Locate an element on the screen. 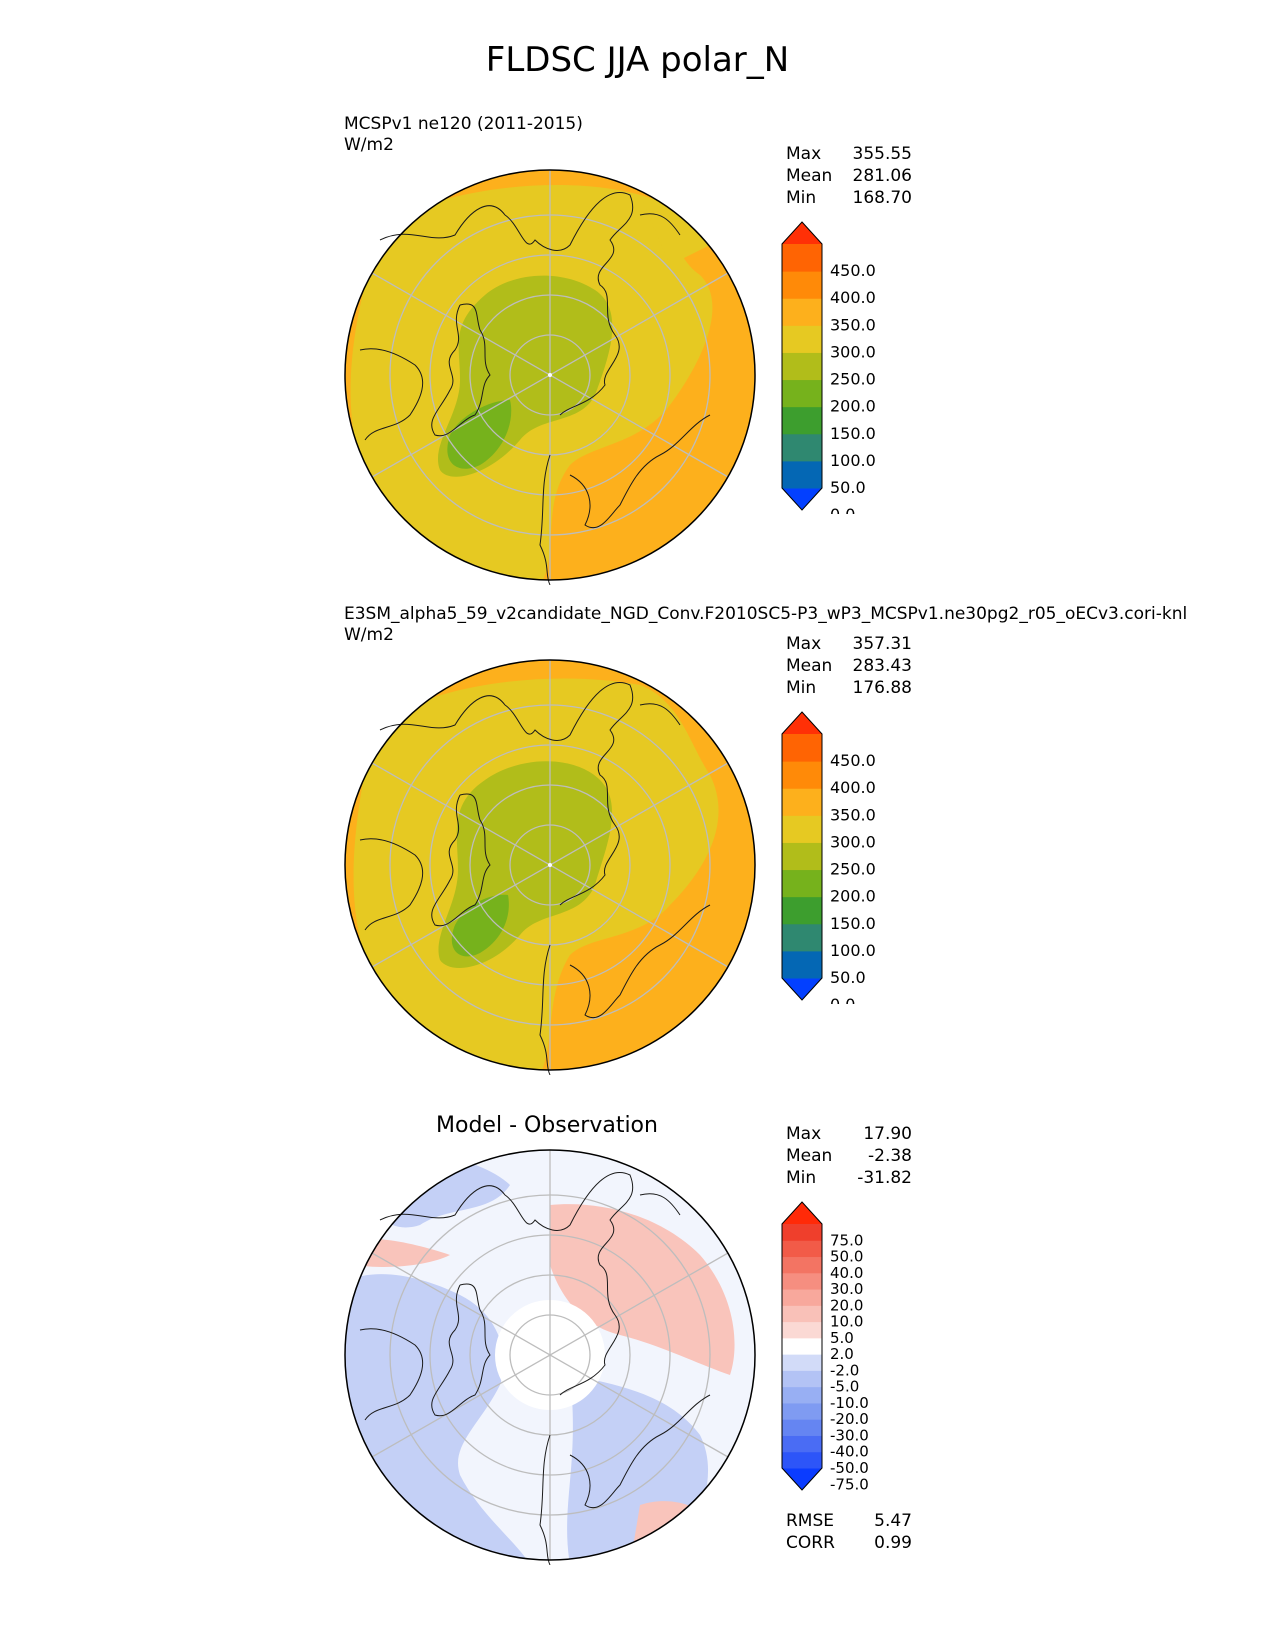  panel3-colorbar-tick-label-2: 40.0 is located at coordinates (846, 1273).